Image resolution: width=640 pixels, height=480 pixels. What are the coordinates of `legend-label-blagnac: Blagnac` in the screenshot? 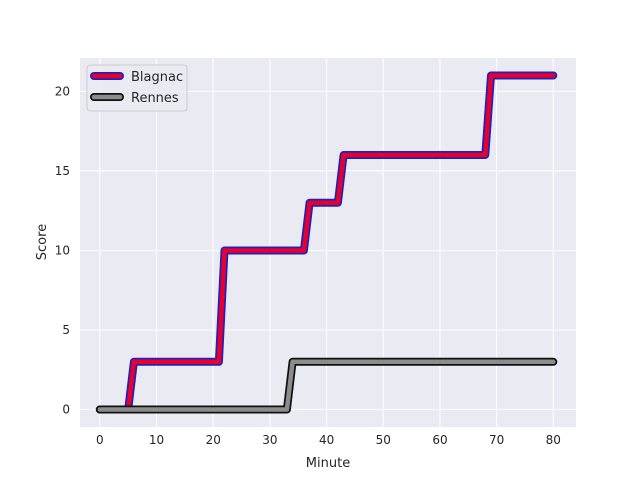 It's located at (157, 77).